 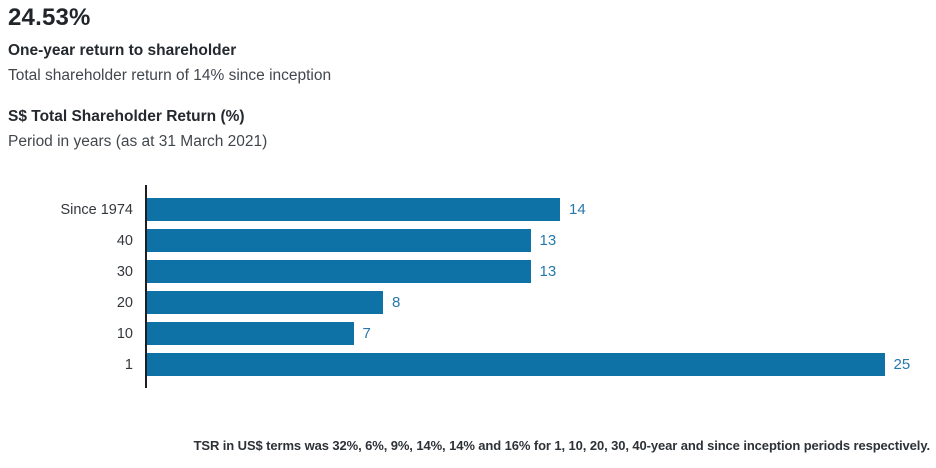 I want to click on headline-percentage: 24.53%, so click(x=49, y=17).